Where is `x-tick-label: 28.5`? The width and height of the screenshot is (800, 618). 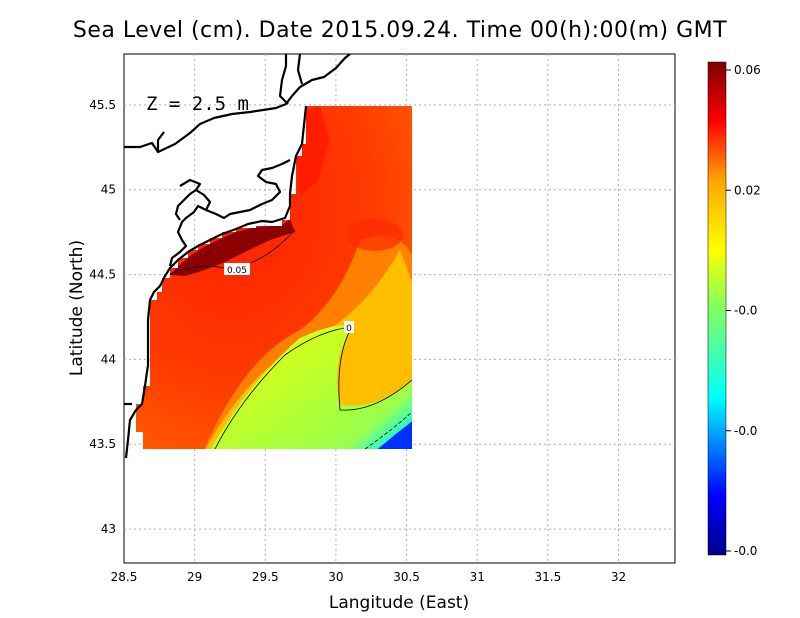
x-tick-label: 28.5 is located at coordinates (124, 577).